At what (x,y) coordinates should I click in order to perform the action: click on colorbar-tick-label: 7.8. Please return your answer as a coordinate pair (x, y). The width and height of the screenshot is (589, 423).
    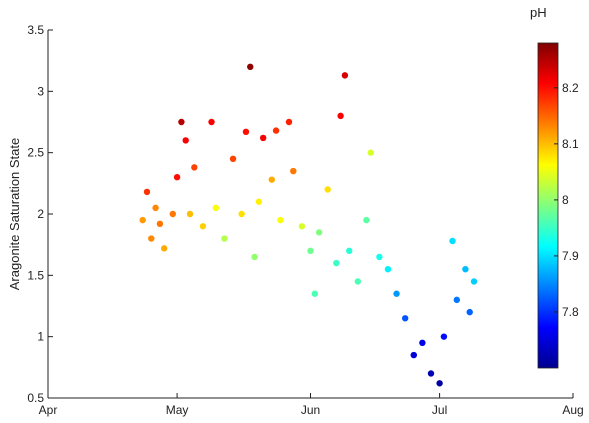
    Looking at the image, I should click on (570, 312).